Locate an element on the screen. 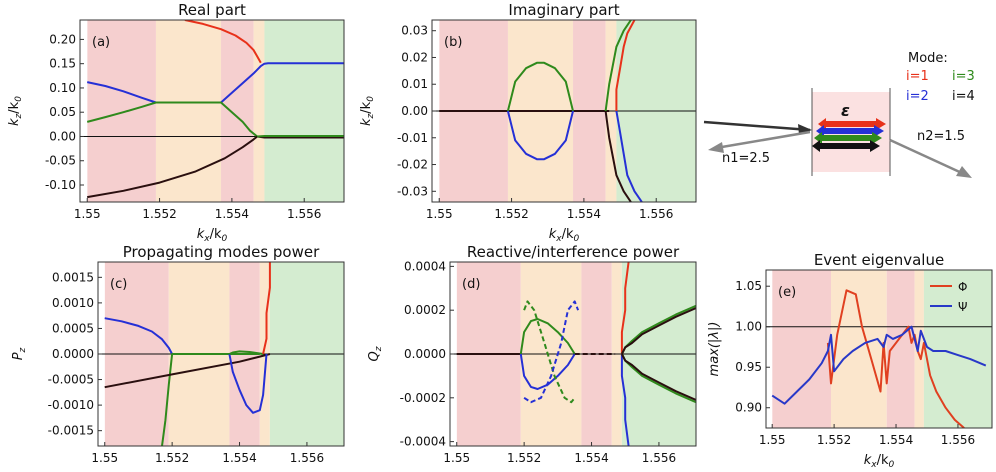 This screenshot has width=996, height=472. y-tick-label: 0.03 is located at coordinates (414, 31).